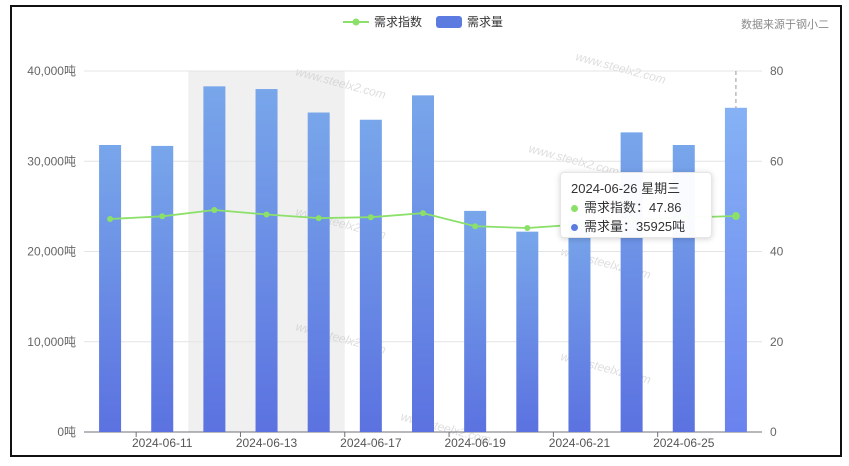  Describe the element at coordinates (777, 252) in the screenshot. I see `y-right-tick-label: 40` at that location.